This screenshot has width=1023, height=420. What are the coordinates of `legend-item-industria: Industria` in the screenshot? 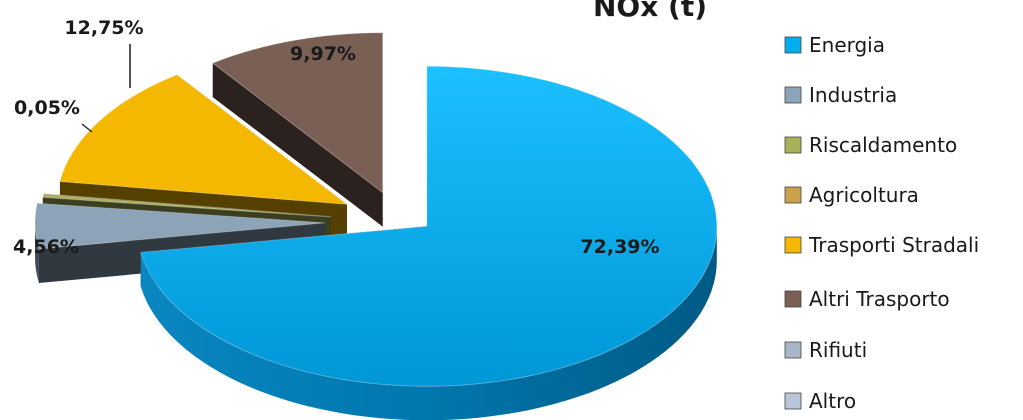 It's located at (840, 95).